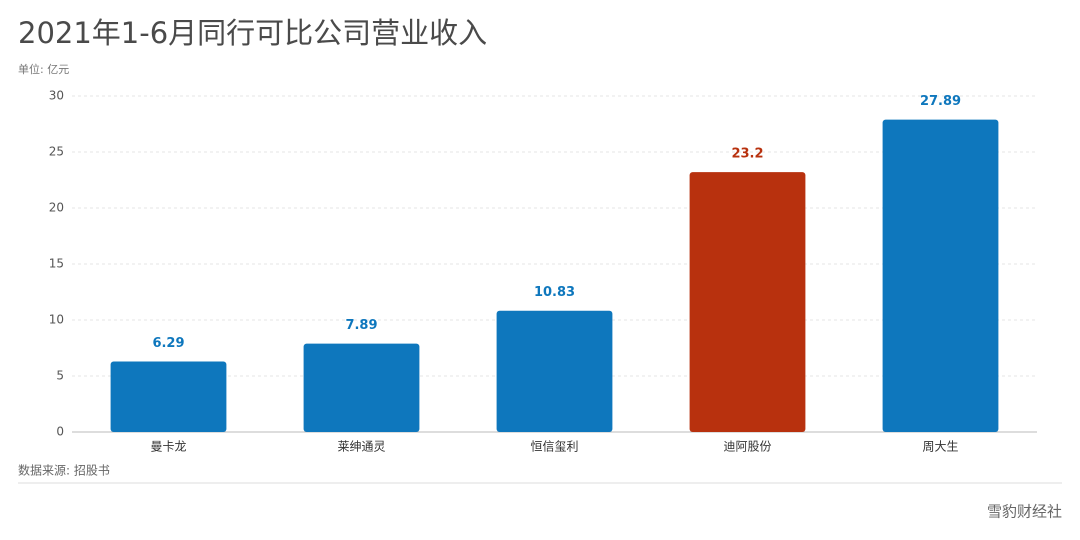 The image size is (1080, 540). What do you see at coordinates (64, 470) in the screenshot?
I see `source-note: 数据来源: 招股书` at bounding box center [64, 470].